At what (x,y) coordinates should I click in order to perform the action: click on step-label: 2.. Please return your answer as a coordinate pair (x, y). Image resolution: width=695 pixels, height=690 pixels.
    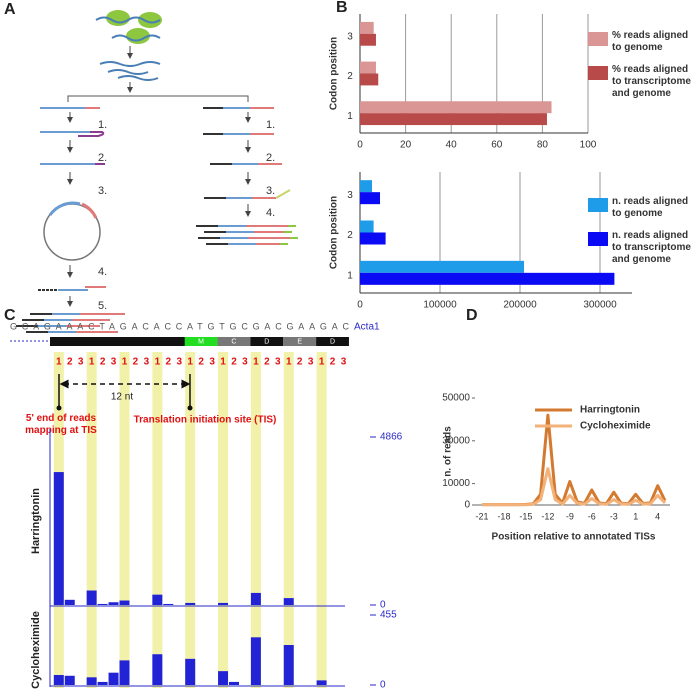
    Looking at the image, I should click on (270, 158).